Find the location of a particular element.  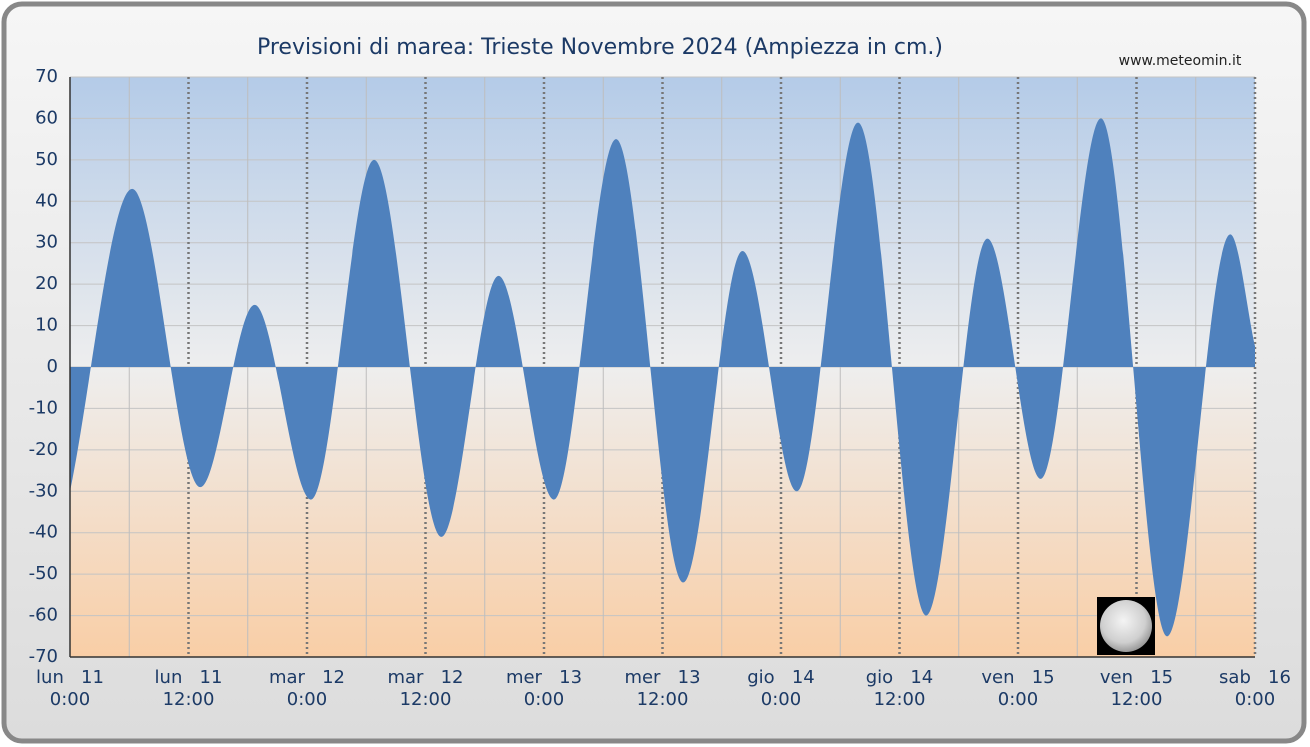

y-tick-label: 0 is located at coordinates (52, 366).